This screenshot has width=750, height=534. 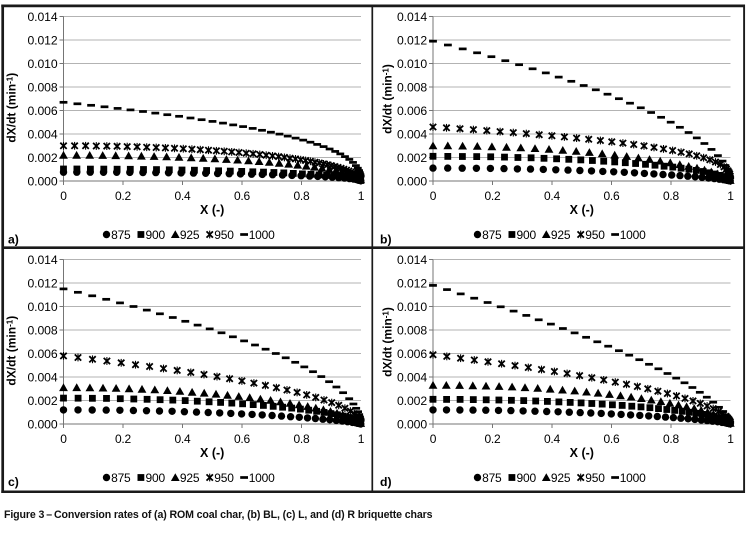 What do you see at coordinates (13, 482) in the screenshot?
I see `svg-text: c)` at bounding box center [13, 482].